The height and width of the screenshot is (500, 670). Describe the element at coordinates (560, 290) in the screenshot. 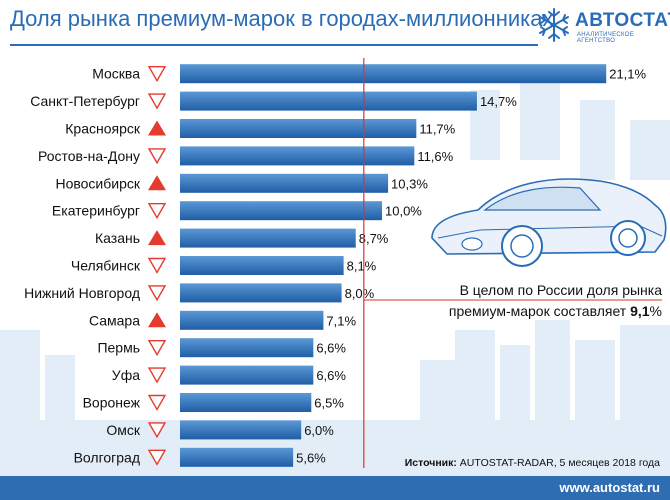

I see `note-line-1: В целом по России доля рынка` at that location.